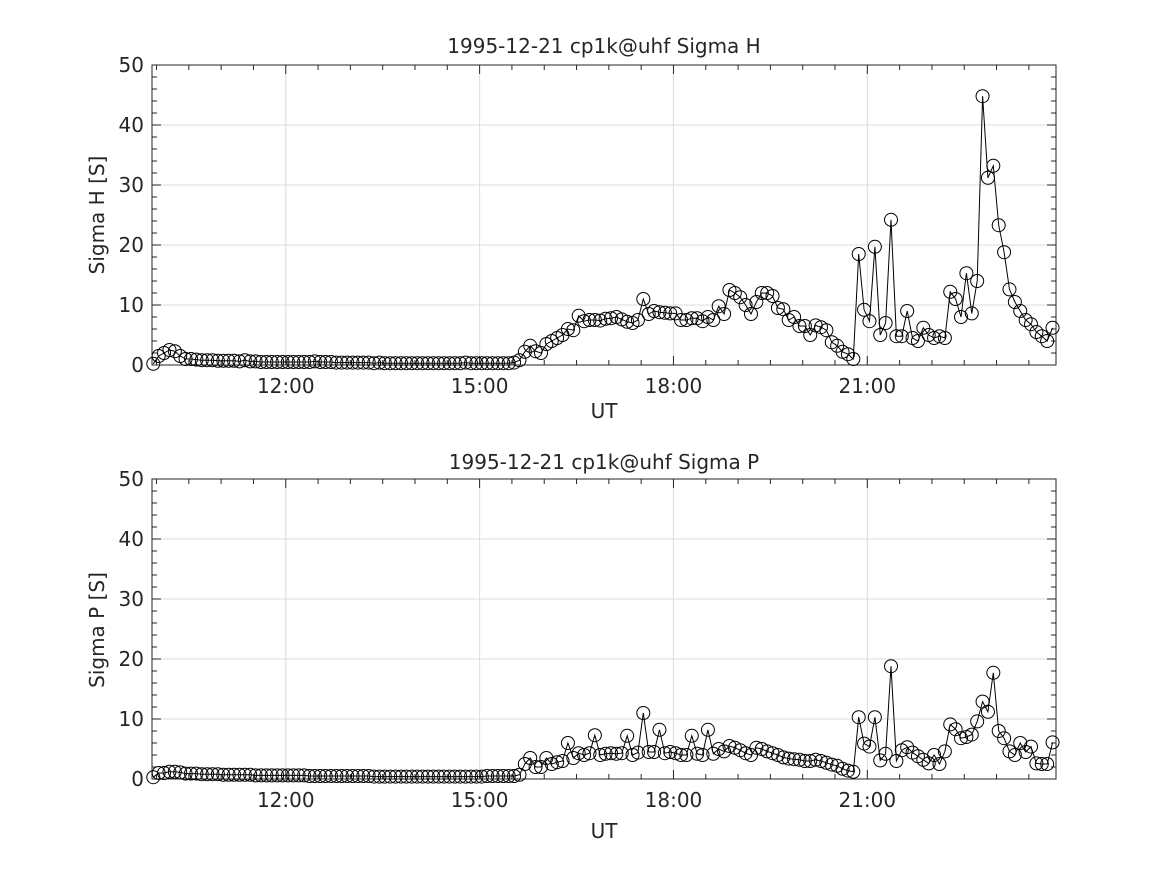 Image resolution: width=1167 pixels, height=879 pixels. What do you see at coordinates (131, 479) in the screenshot?
I see `sigma-p-y-tick-label: 50` at bounding box center [131, 479].